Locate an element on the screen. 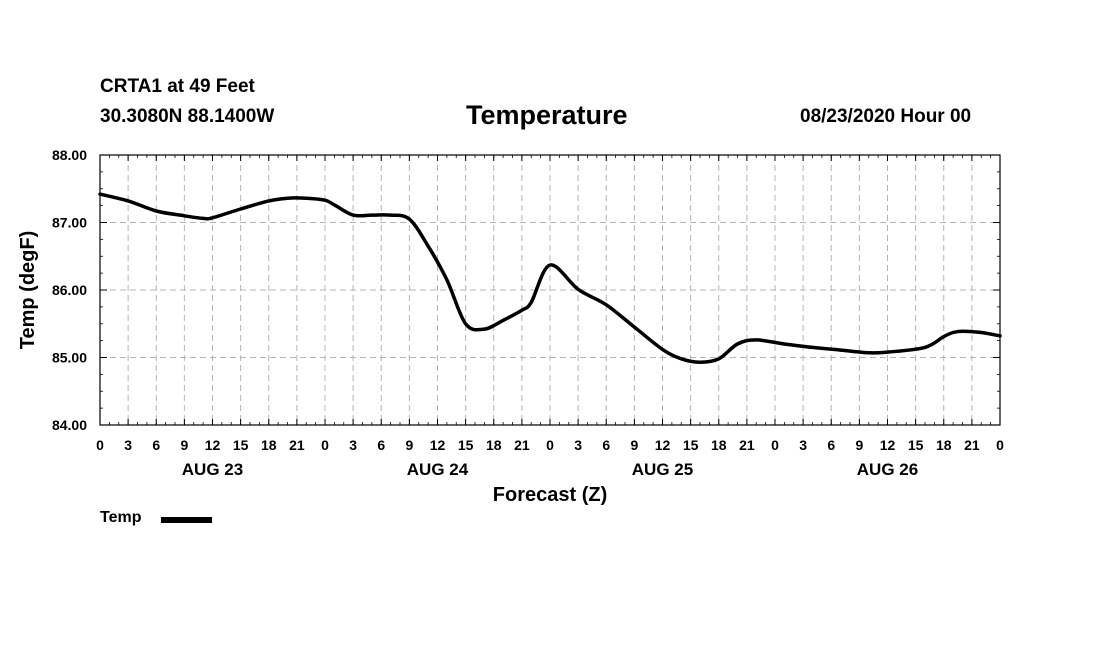 The height and width of the screenshot is (650, 1100). legend-swatch-temp is located at coordinates (186, 520).